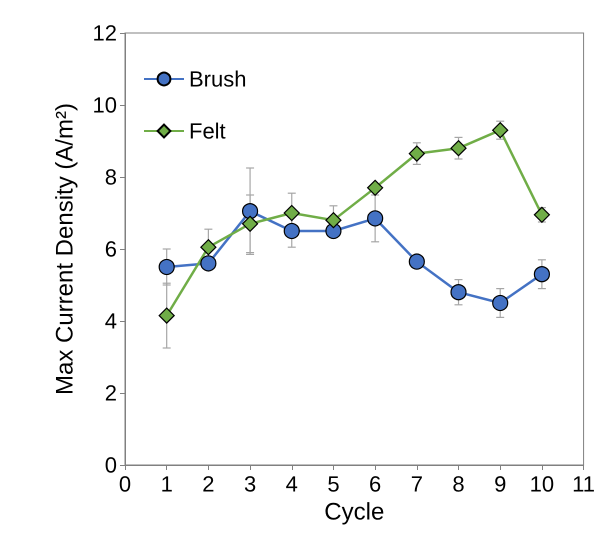 The height and width of the screenshot is (559, 606). Describe the element at coordinates (375, 484) in the screenshot. I see `x-tick-label: 6` at that location.